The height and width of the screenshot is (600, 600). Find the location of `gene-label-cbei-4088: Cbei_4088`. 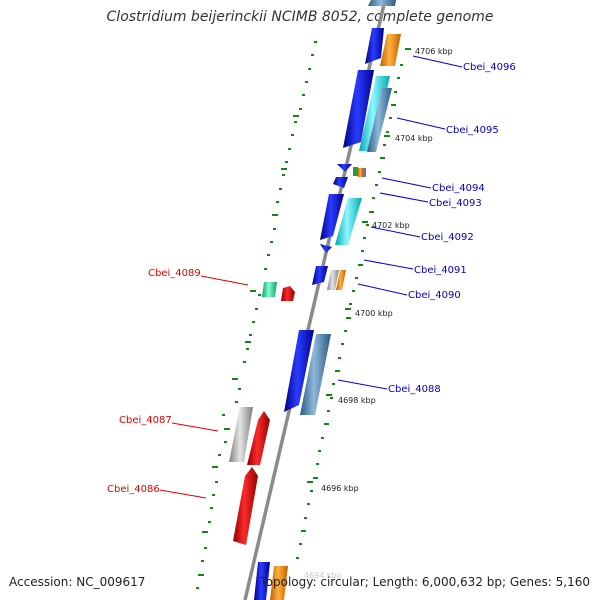

gene-label-cbei-4088: Cbei_4088 is located at coordinates (414, 389).